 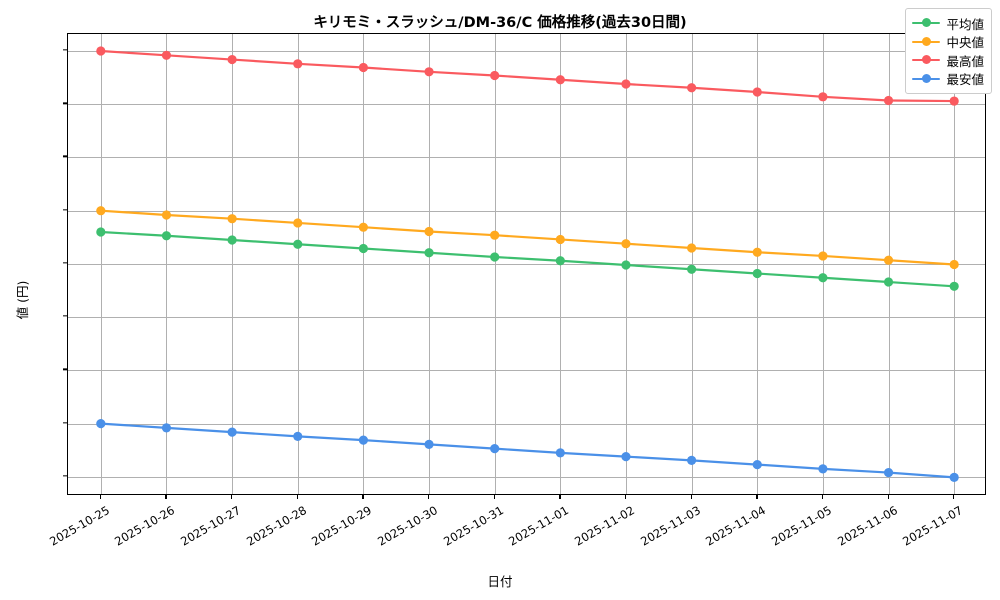 I want to click on legend-item: 中央値, so click(x=948, y=42).